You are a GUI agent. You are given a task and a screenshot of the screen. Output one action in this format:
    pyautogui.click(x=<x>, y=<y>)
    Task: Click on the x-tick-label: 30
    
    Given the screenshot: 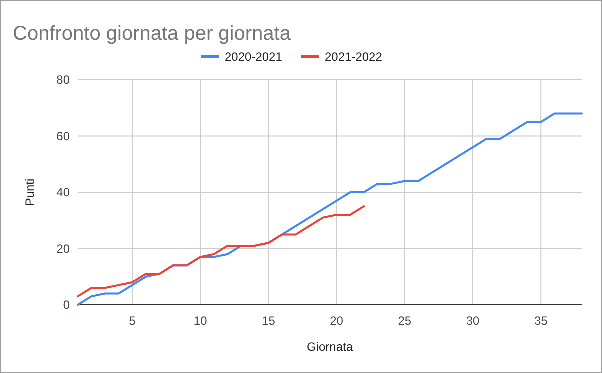 What is the action you would take?
    pyautogui.click(x=473, y=321)
    